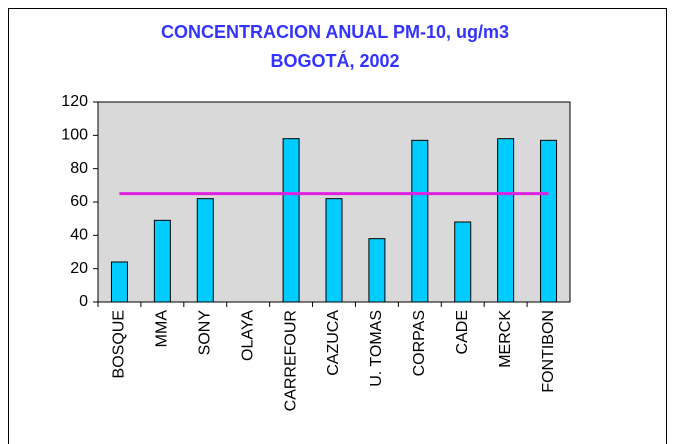 This screenshot has width=677, height=444. What do you see at coordinates (376, 348) in the screenshot?
I see `x-tick-label: U. TOMAS` at bounding box center [376, 348].